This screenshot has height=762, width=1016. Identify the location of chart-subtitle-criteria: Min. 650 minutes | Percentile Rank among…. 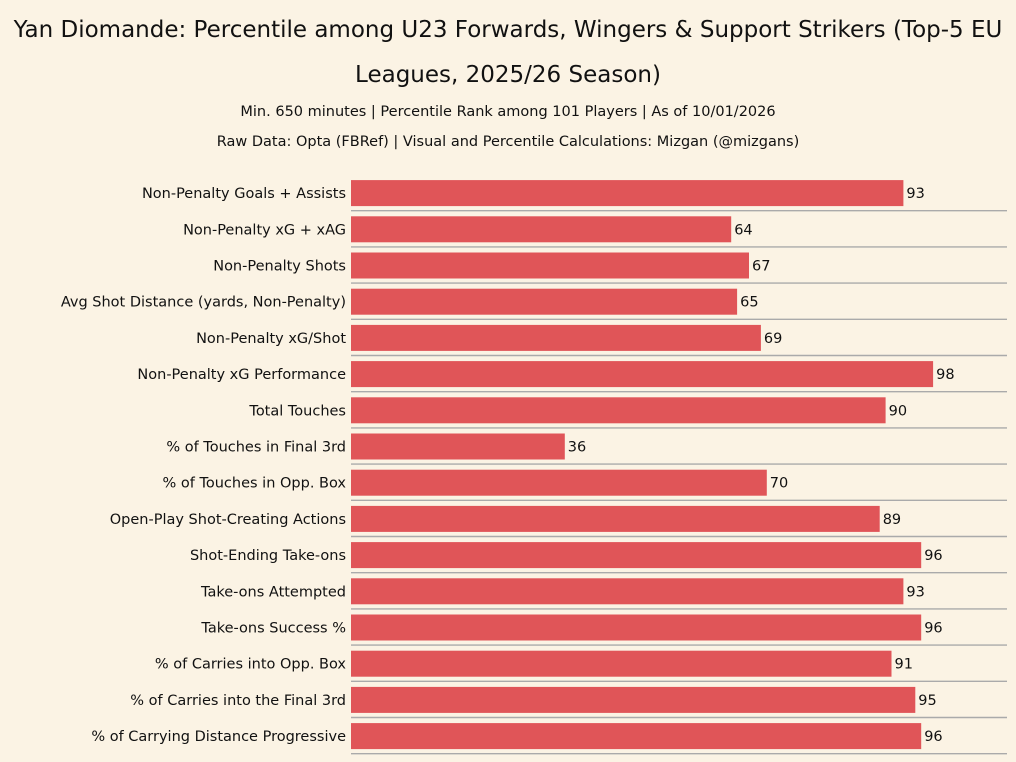
(508, 112).